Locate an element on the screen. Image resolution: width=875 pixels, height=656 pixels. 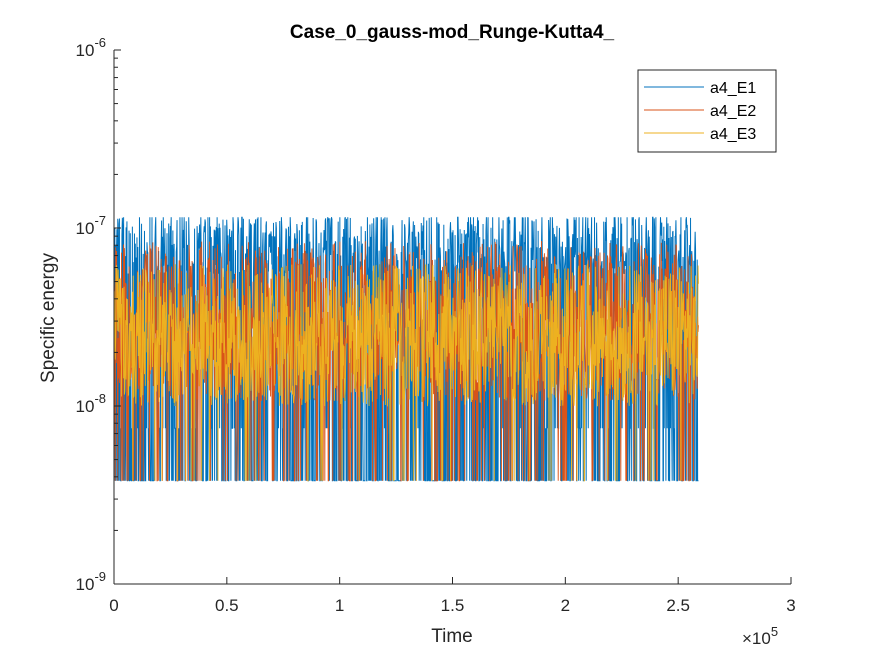
x-tick-label: 0 is located at coordinates (113, 605).